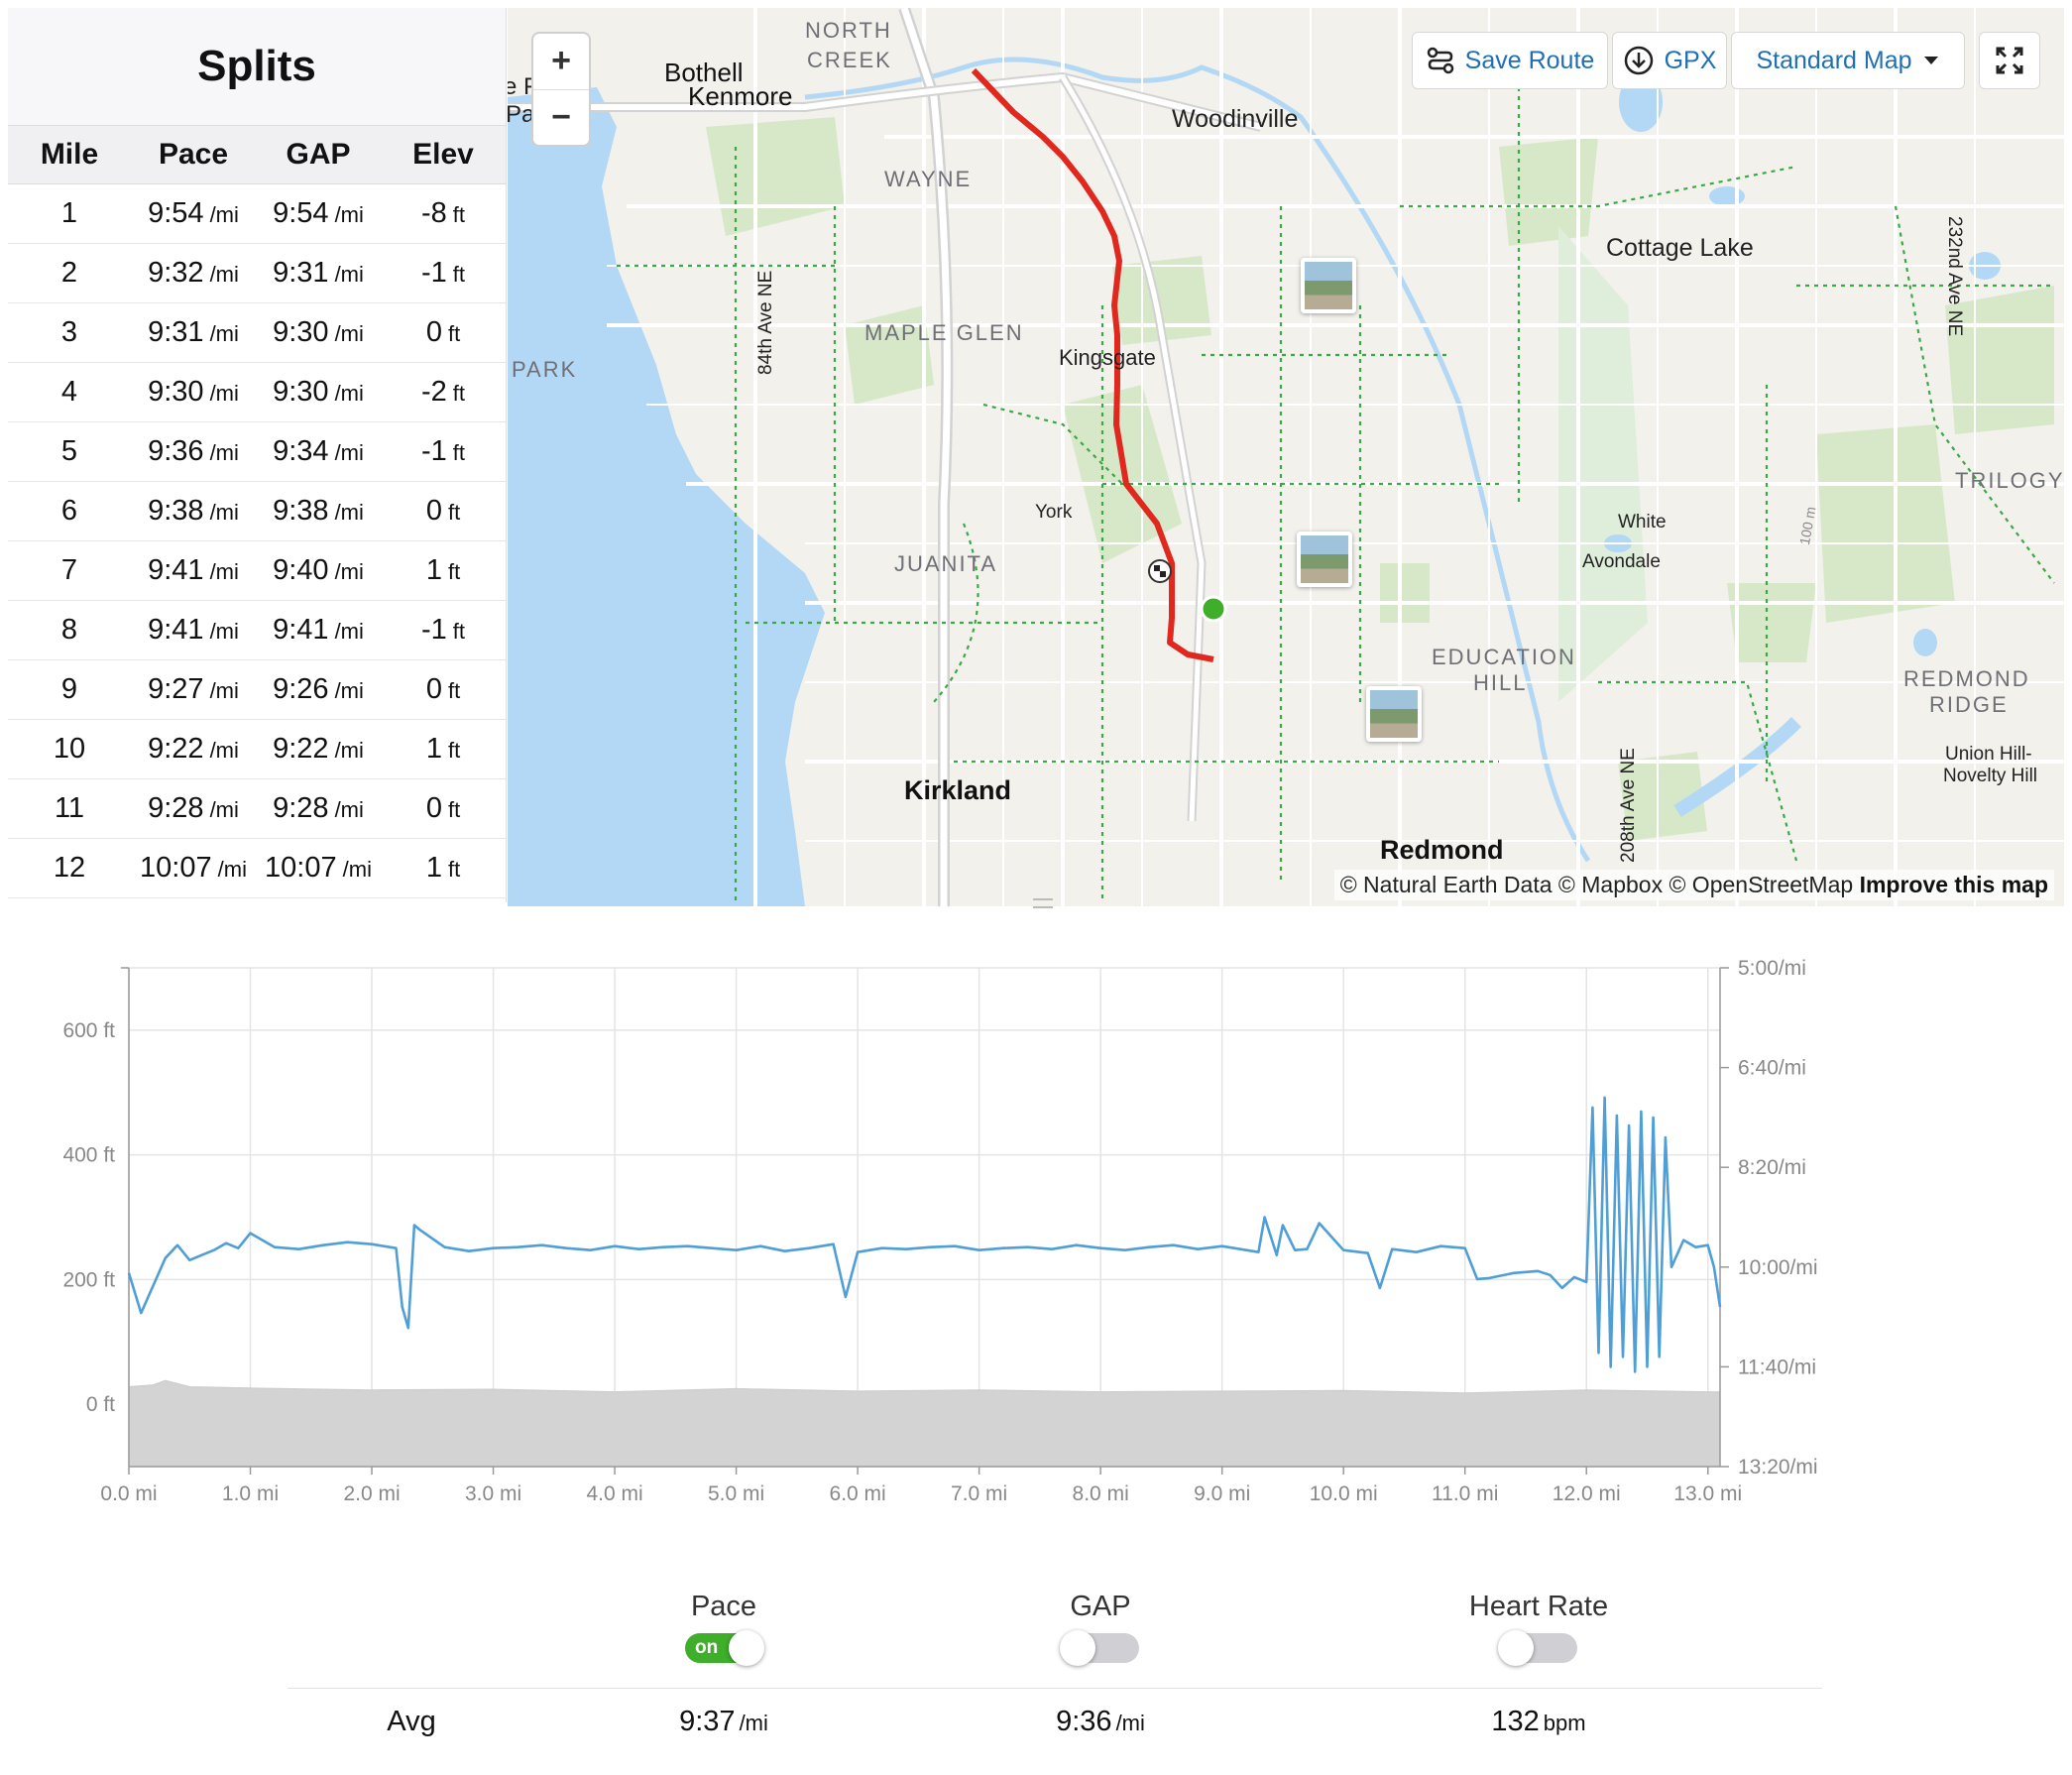 The height and width of the screenshot is (1775, 2072). Describe the element at coordinates (724, 1722) in the screenshot. I see `avg-pace: 9:37/mi` at that location.